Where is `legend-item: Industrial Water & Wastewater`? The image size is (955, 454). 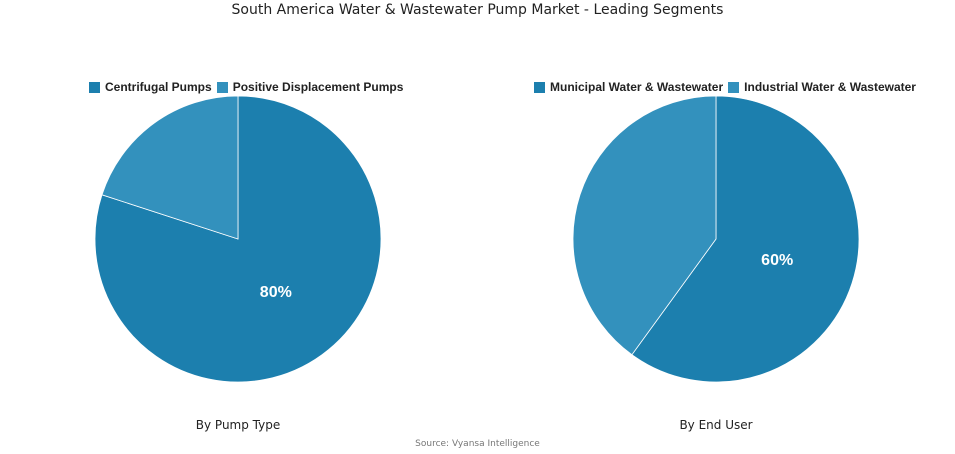
legend-item: Industrial Water & Wastewater is located at coordinates (822, 87).